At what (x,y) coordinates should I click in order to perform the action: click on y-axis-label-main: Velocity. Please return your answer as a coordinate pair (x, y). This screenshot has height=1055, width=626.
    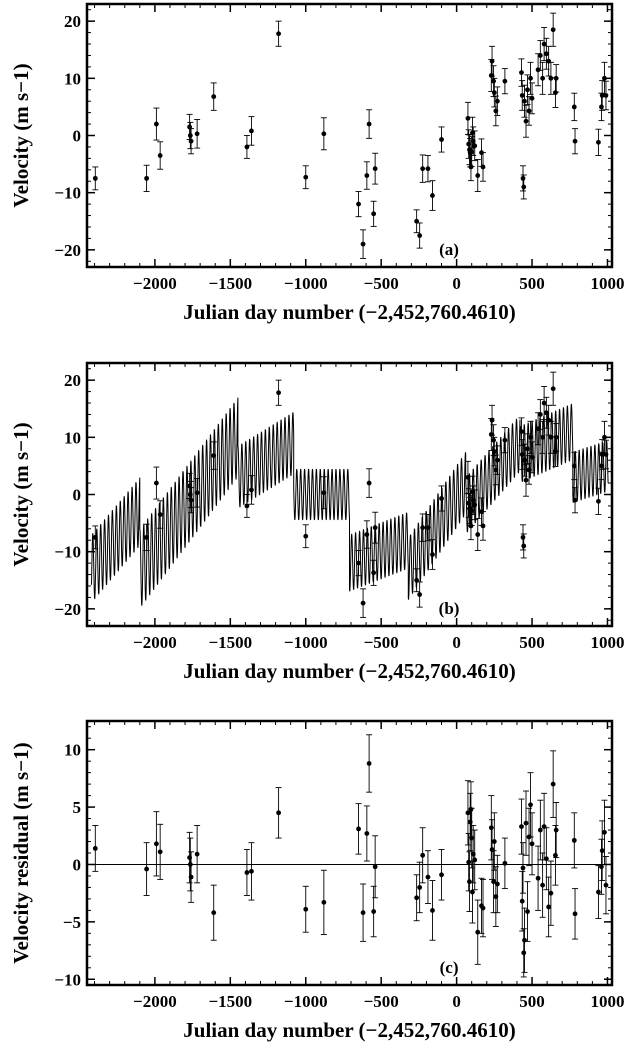
    Looking at the image, I should click on (21, 169).